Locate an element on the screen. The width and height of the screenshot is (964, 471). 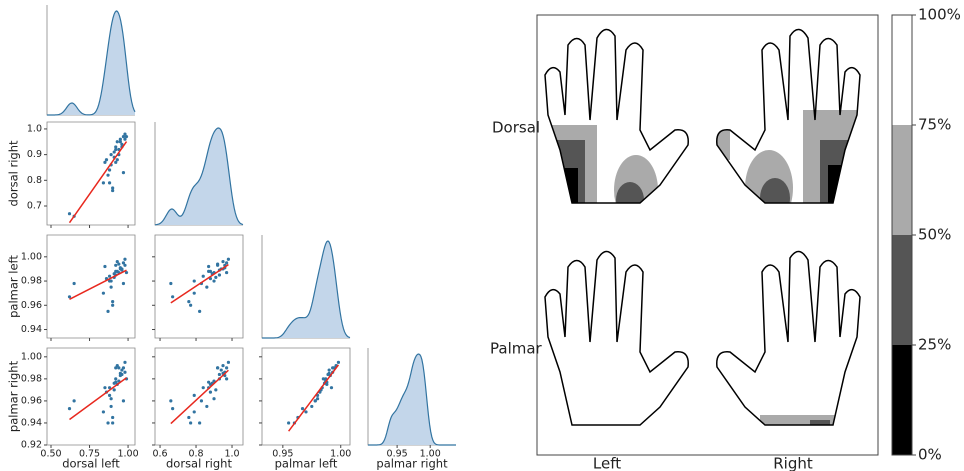
x-axis-label: palmar right is located at coordinates (412, 464).